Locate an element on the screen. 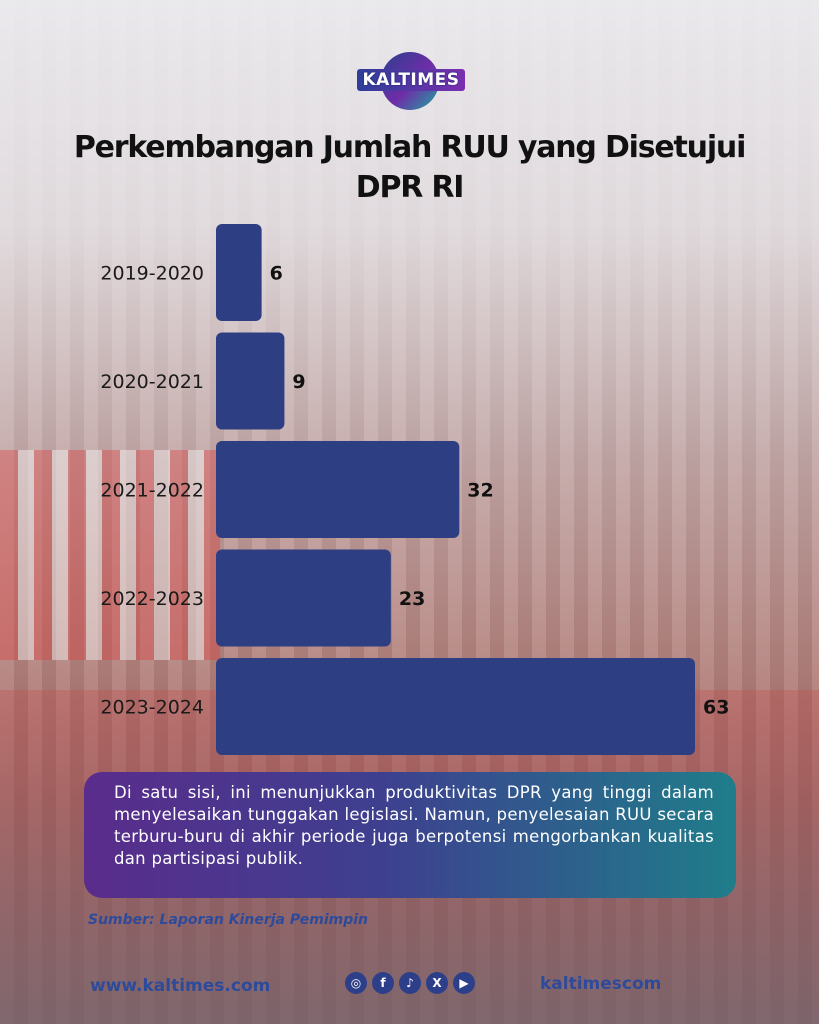 The height and width of the screenshot is (1024, 819). bar-2023-2024 is located at coordinates (455, 706).